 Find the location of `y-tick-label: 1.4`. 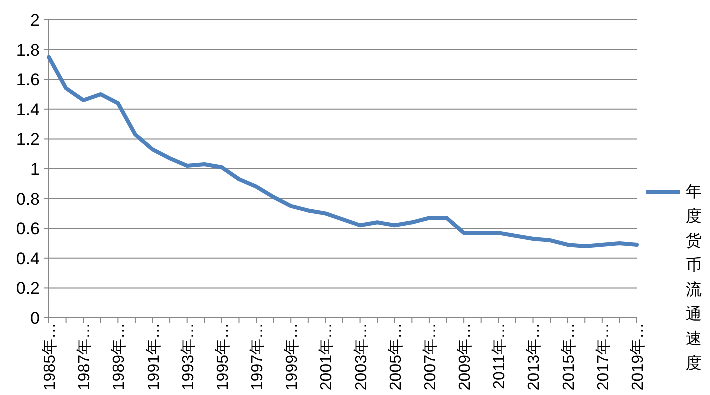

y-tick-label: 1.4 is located at coordinates (28, 110).